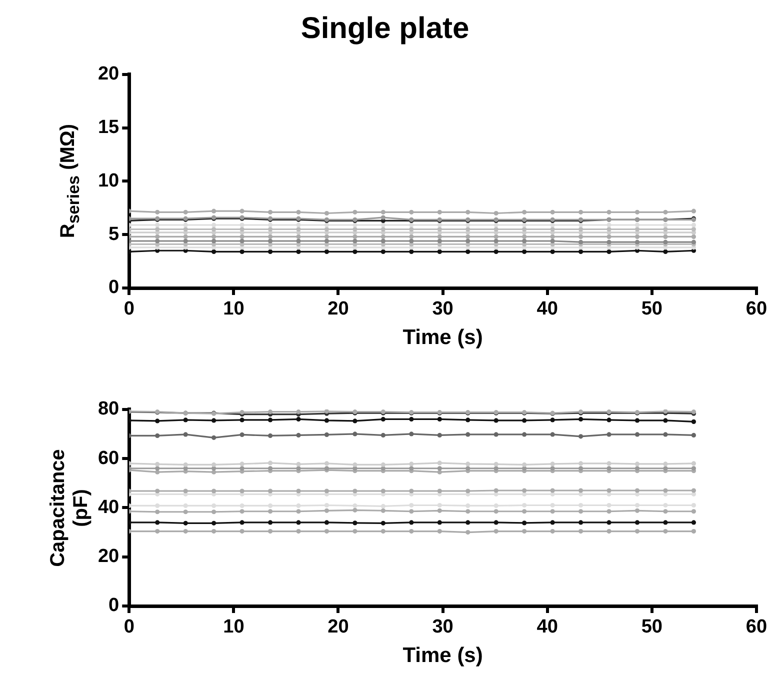  What do you see at coordinates (114, 605) in the screenshot?
I see `y-tick-label: 0` at bounding box center [114, 605].